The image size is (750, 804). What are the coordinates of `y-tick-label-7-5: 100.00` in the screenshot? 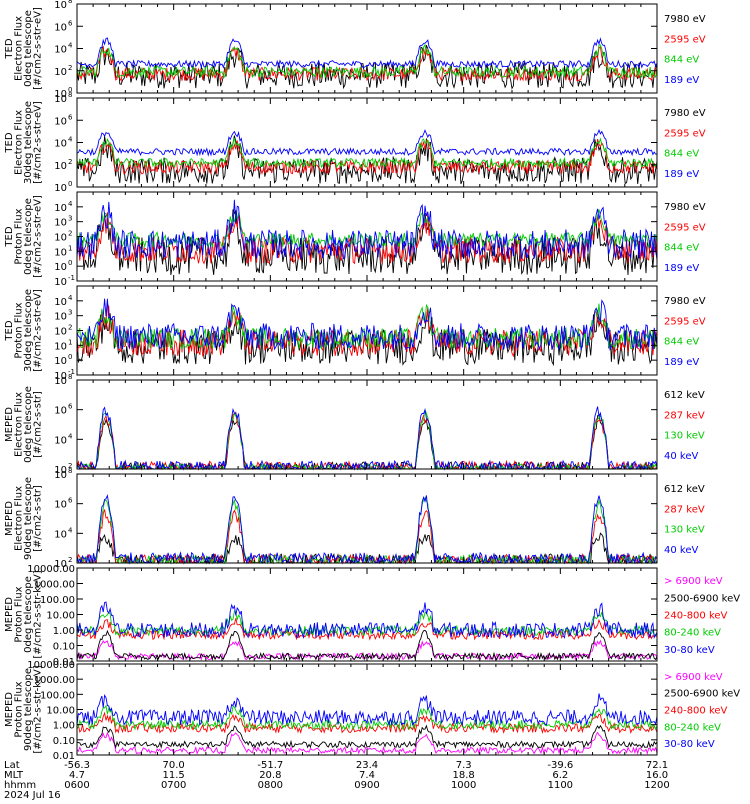 It's located at (57, 600).